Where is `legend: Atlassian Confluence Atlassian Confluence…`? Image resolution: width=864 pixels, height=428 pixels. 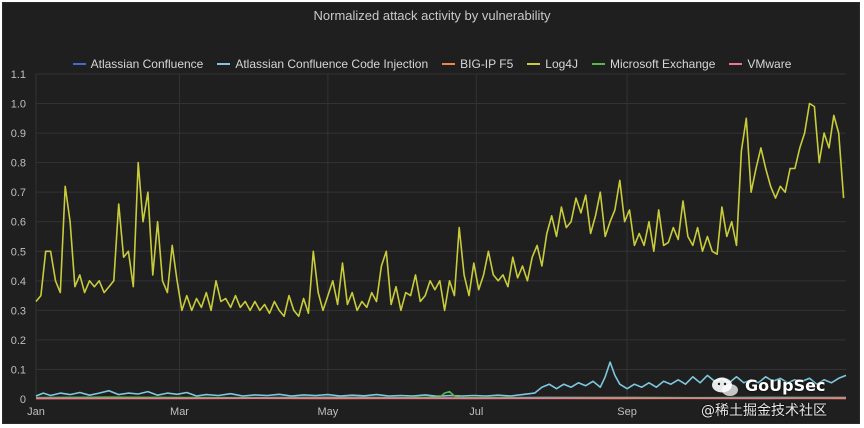
legend: Atlassian Confluence Atlassian Confluence… is located at coordinates (432, 64).